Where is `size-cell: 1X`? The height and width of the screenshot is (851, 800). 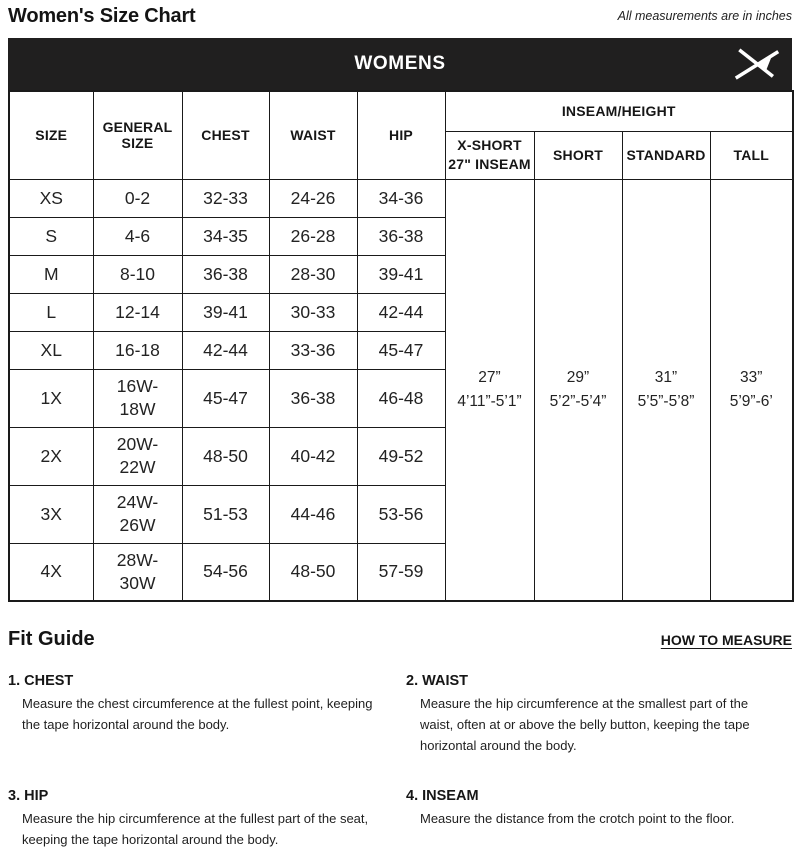 size-cell: 1X is located at coordinates (51, 398).